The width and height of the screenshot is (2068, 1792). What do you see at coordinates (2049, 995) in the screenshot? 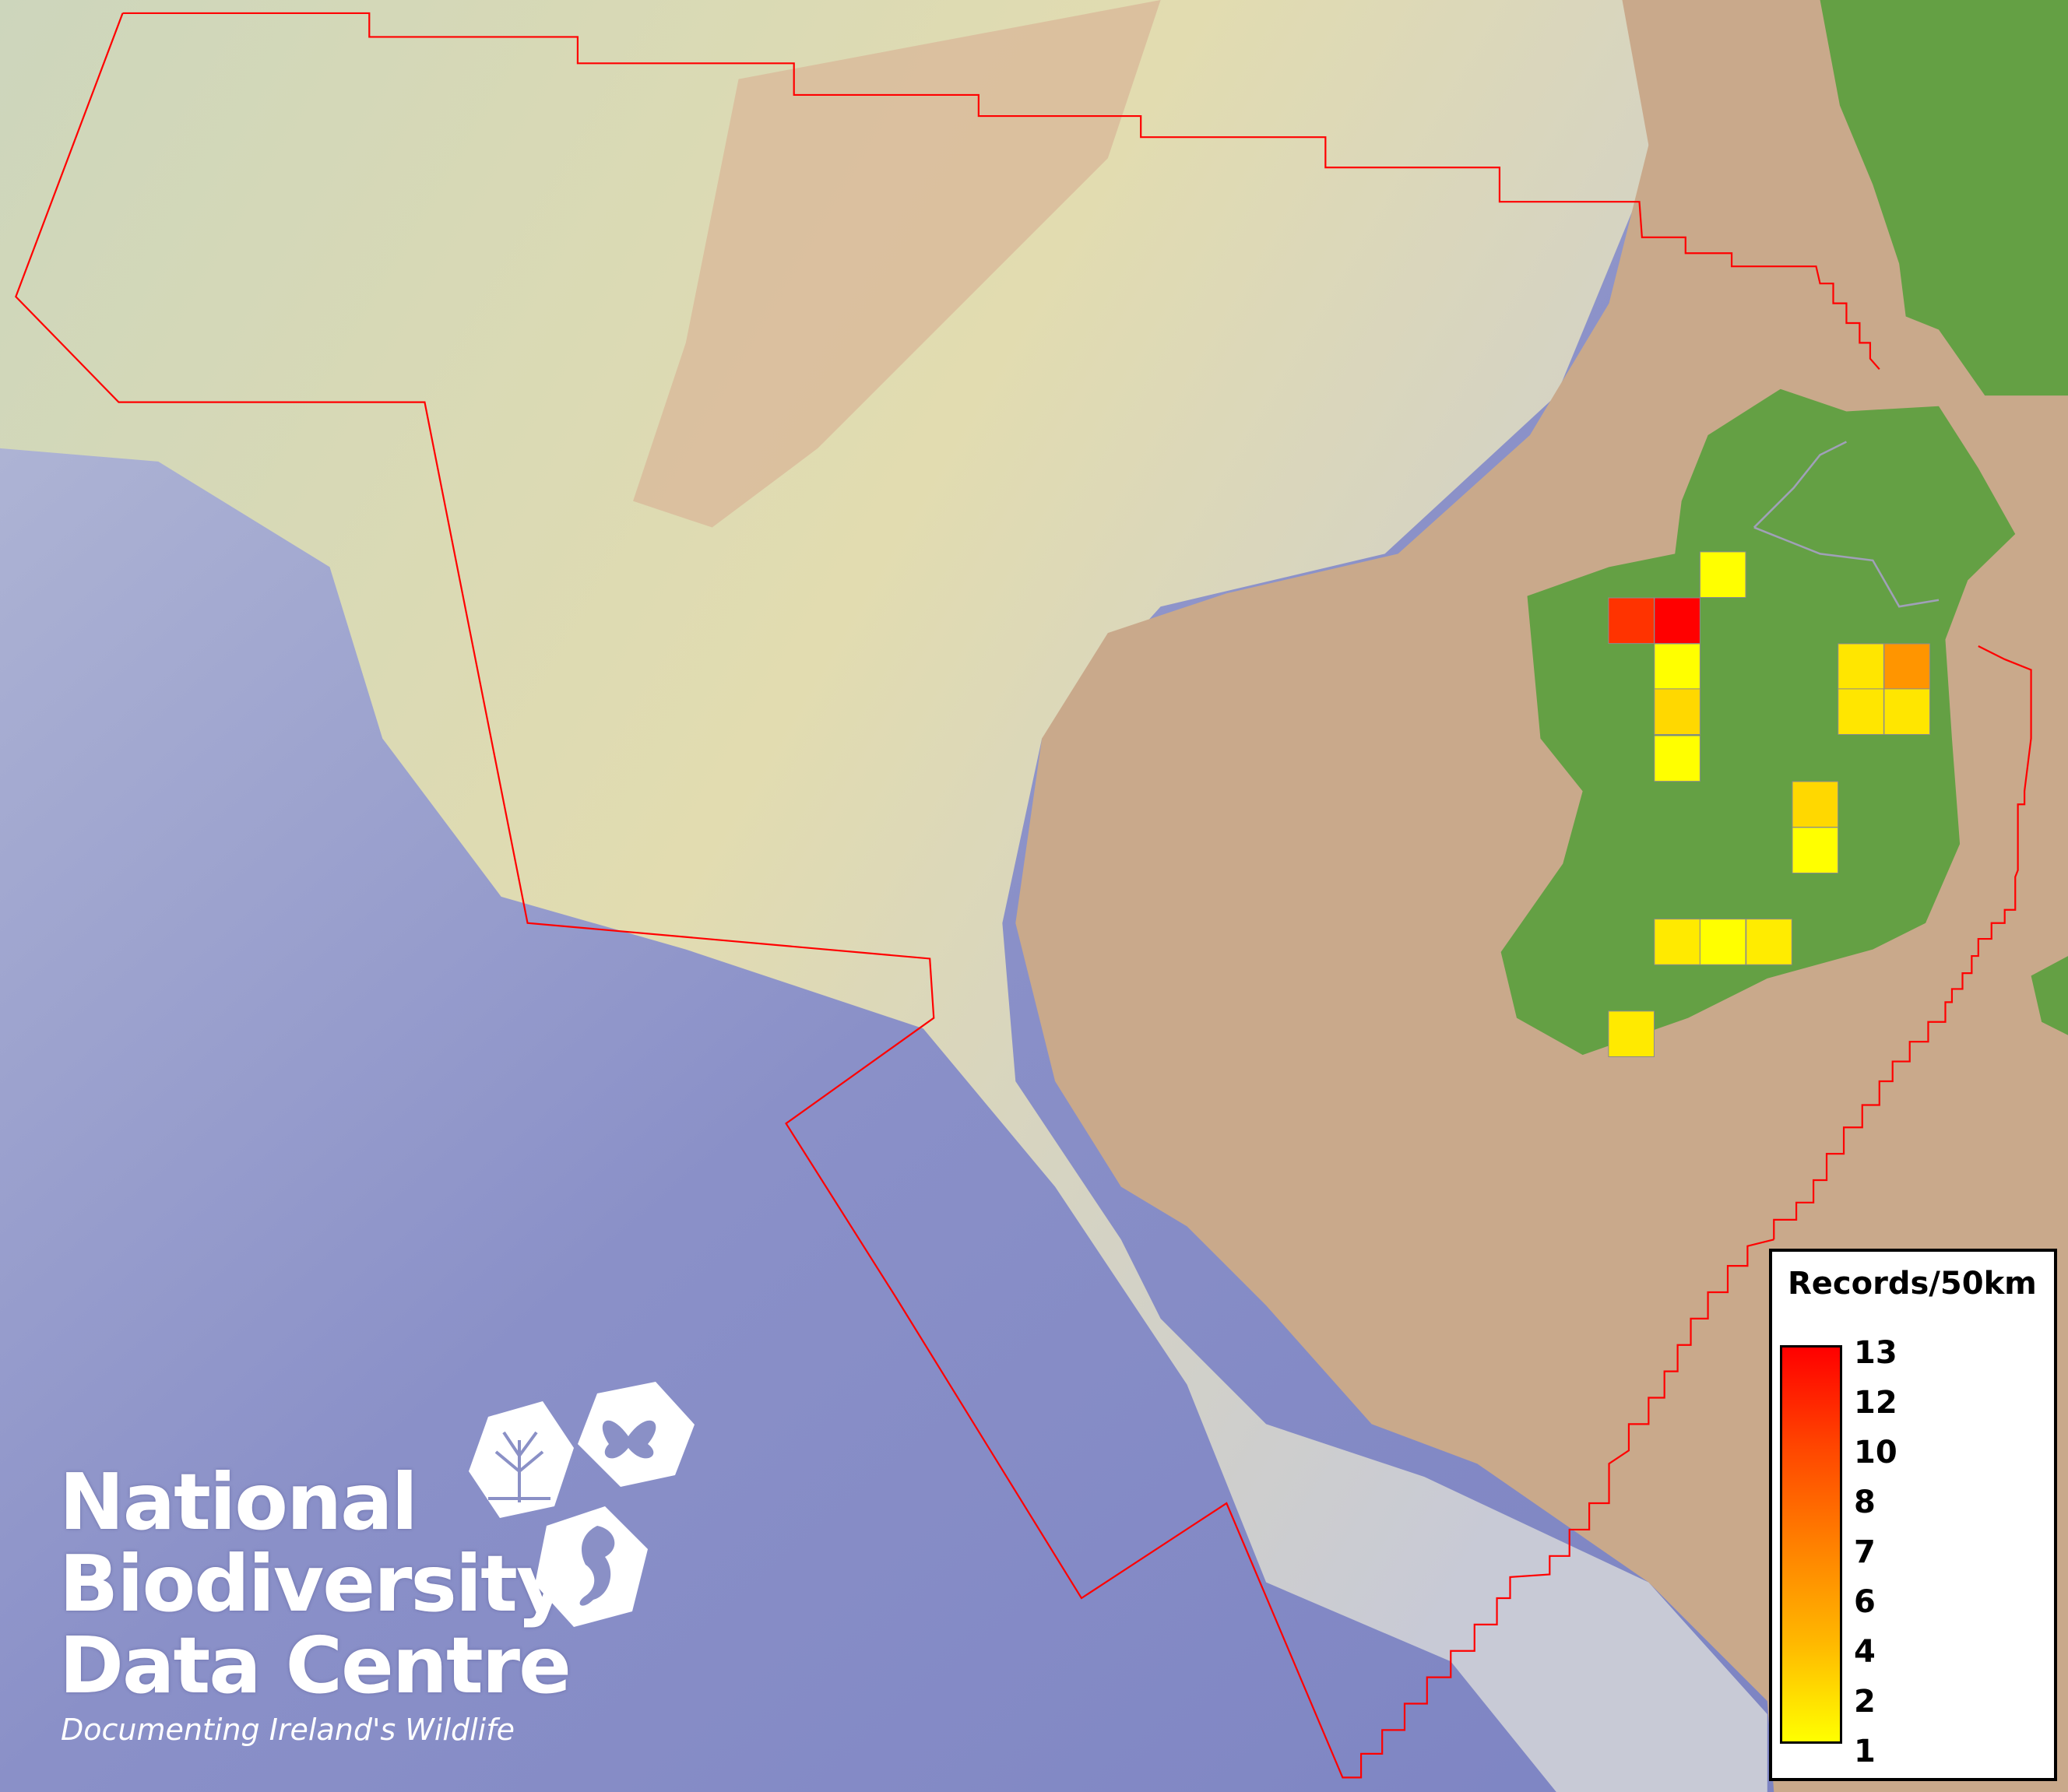
I see `wales-land` at bounding box center [2049, 995].